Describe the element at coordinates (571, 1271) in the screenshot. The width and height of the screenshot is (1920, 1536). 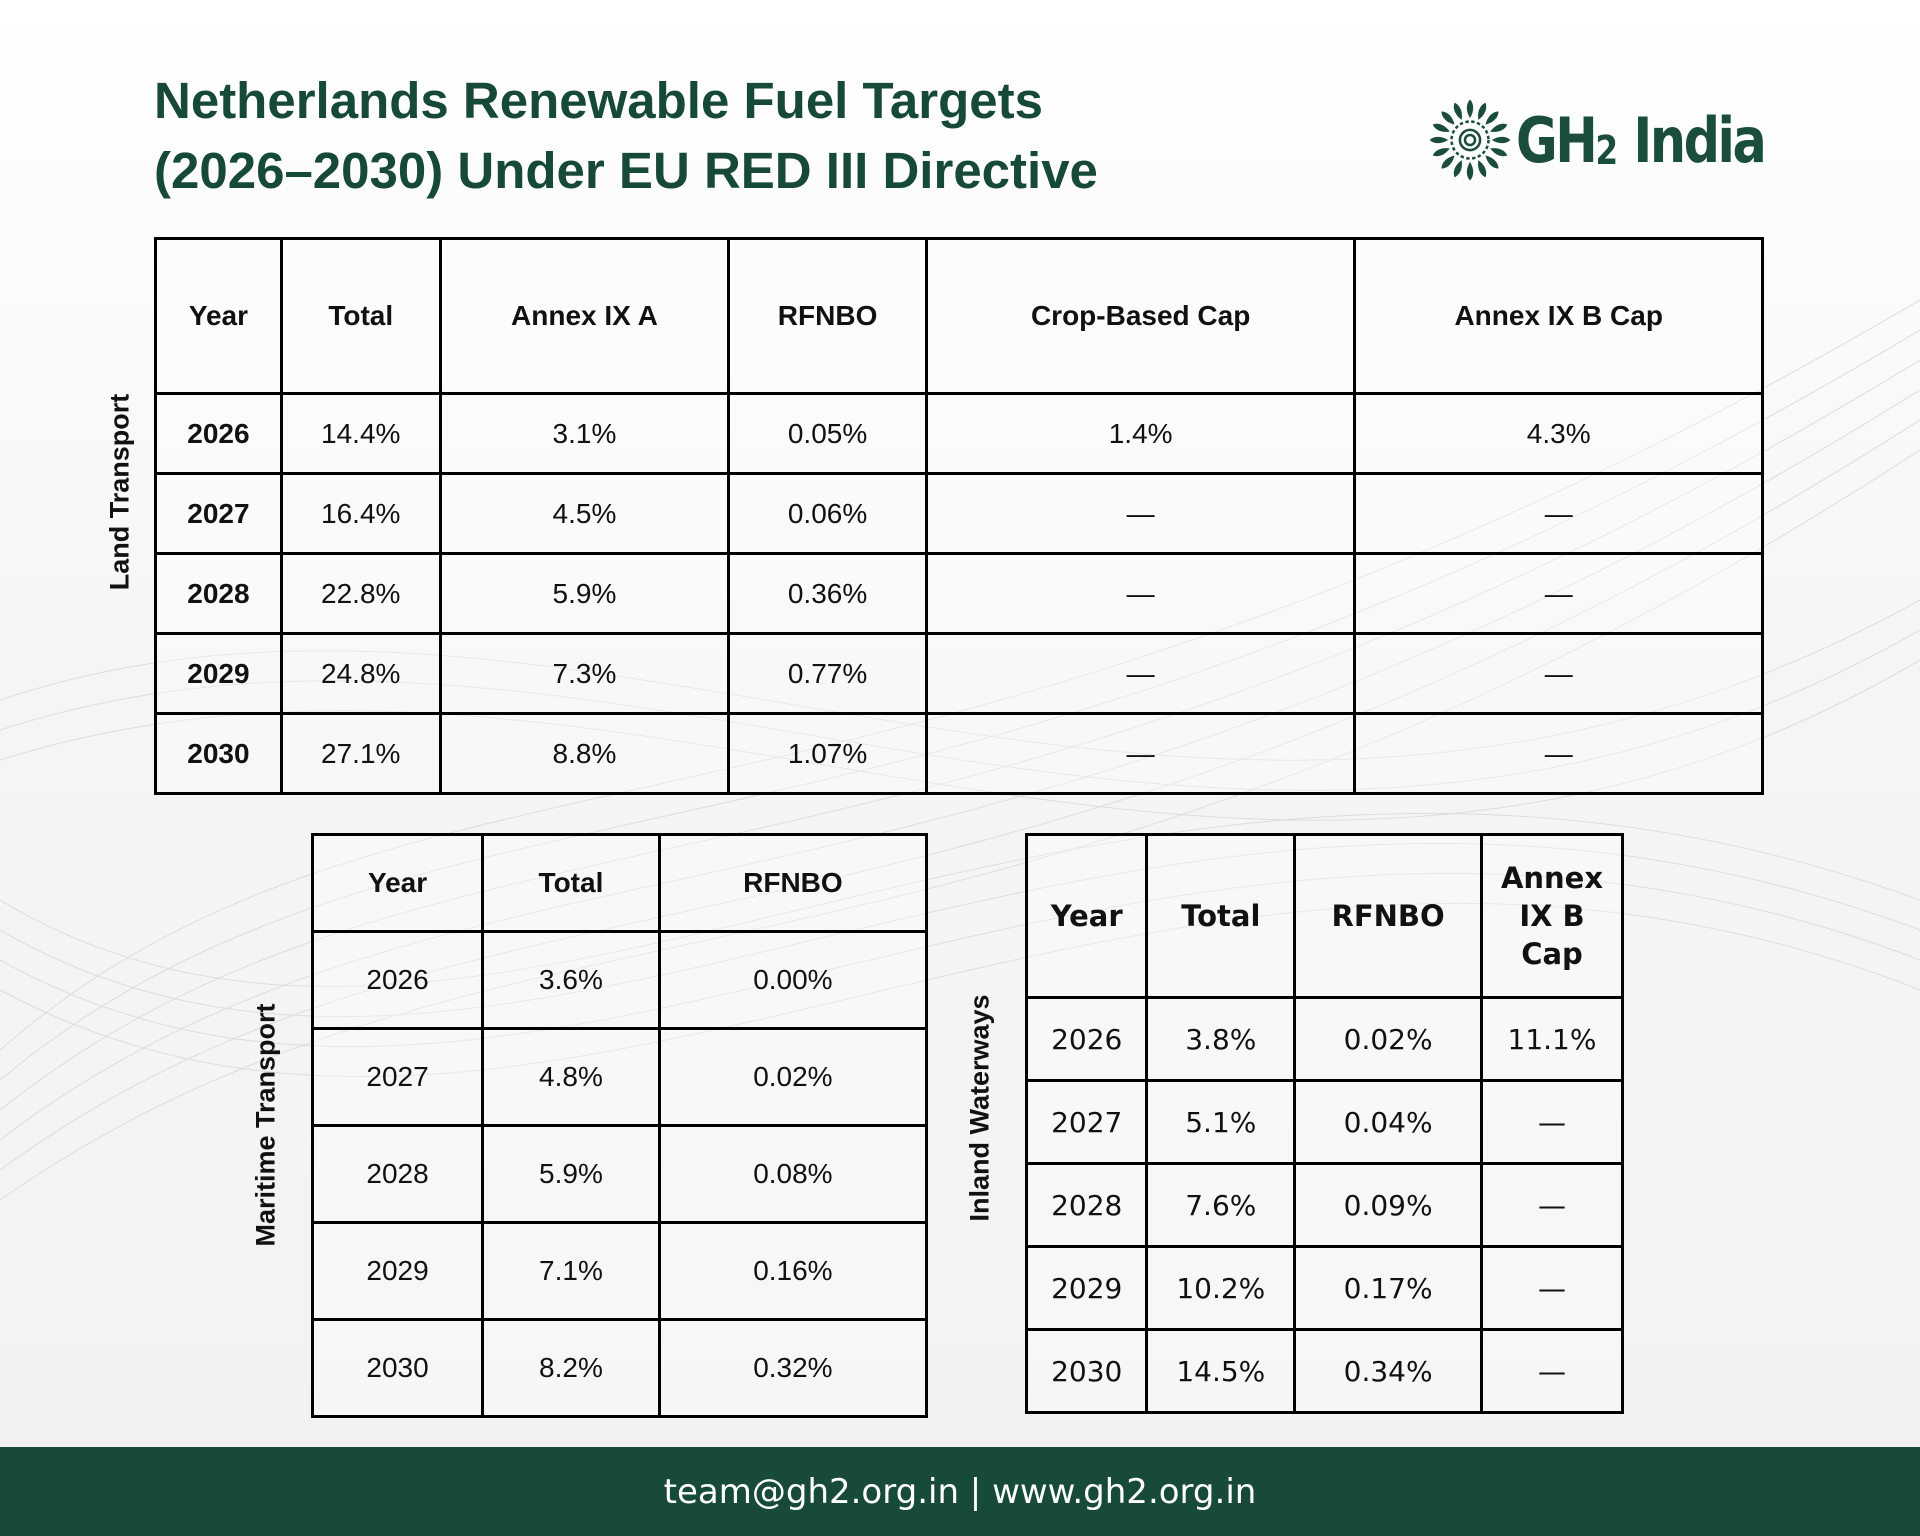
I see `maritime-value-cell: 7.1%` at that location.